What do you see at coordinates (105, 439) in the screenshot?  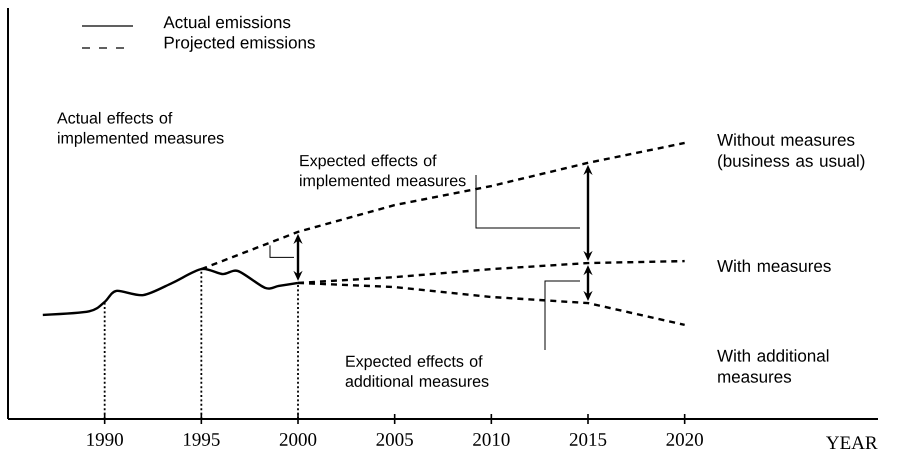 I see `x-tick-label: 1990` at bounding box center [105, 439].